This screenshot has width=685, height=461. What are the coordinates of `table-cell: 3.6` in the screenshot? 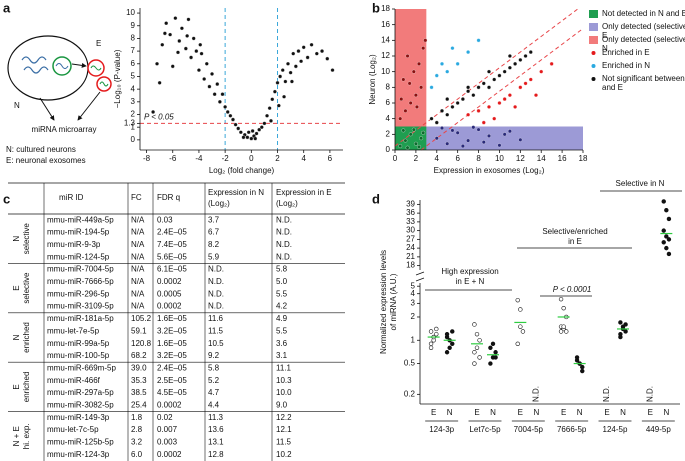 It's located at (282, 343).